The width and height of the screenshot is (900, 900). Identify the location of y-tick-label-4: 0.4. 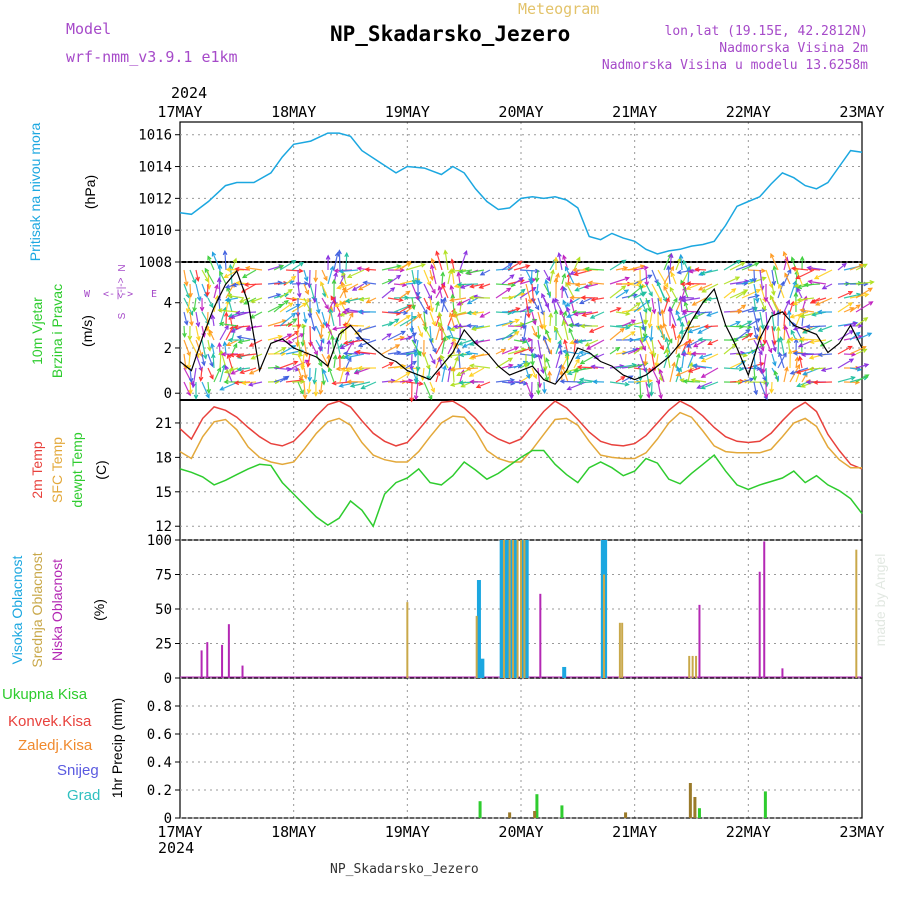
(159, 763).